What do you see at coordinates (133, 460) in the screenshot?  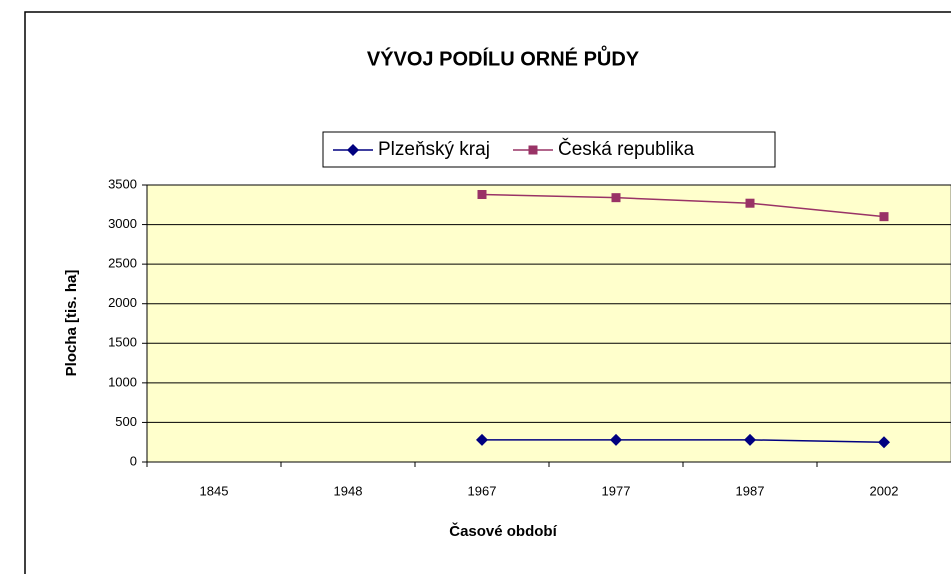 I see `y-tick-label: 0` at bounding box center [133, 460].